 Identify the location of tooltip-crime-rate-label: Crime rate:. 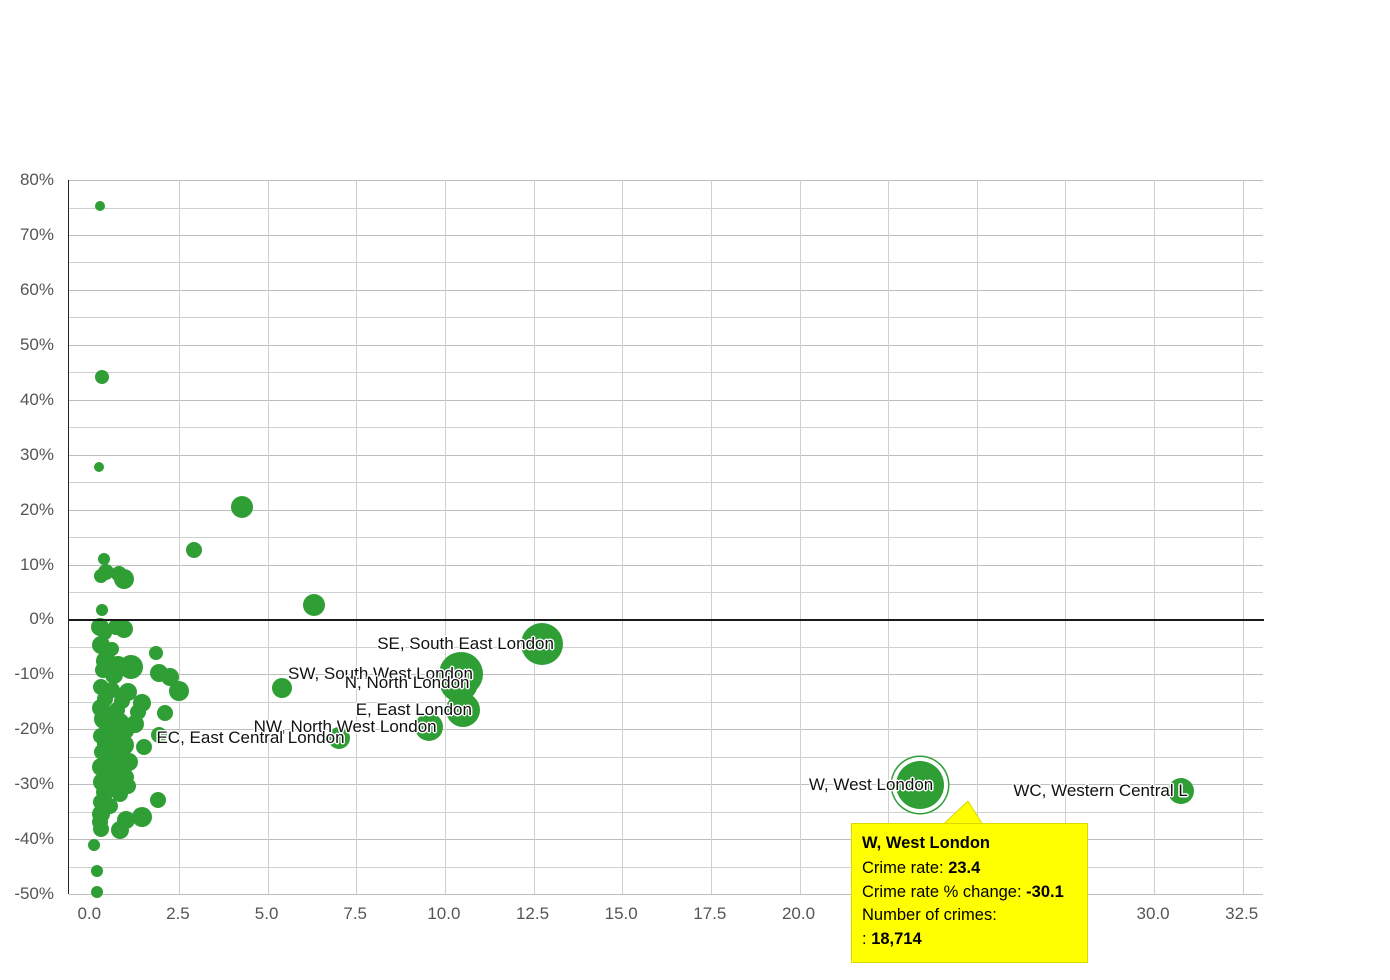
(903, 867).